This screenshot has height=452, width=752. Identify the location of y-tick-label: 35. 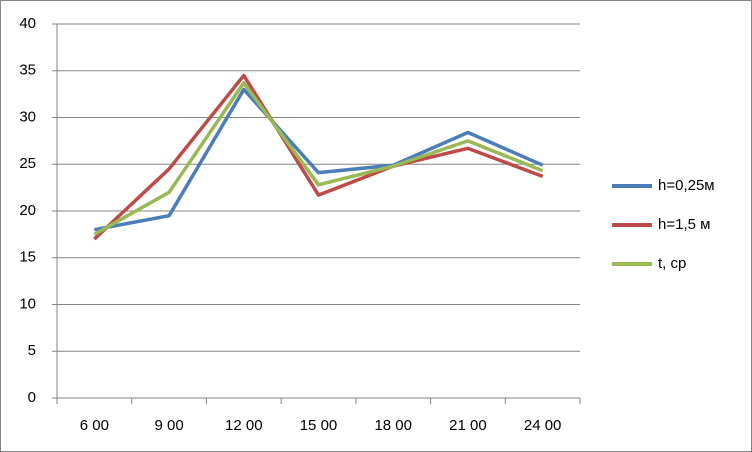
(27, 70).